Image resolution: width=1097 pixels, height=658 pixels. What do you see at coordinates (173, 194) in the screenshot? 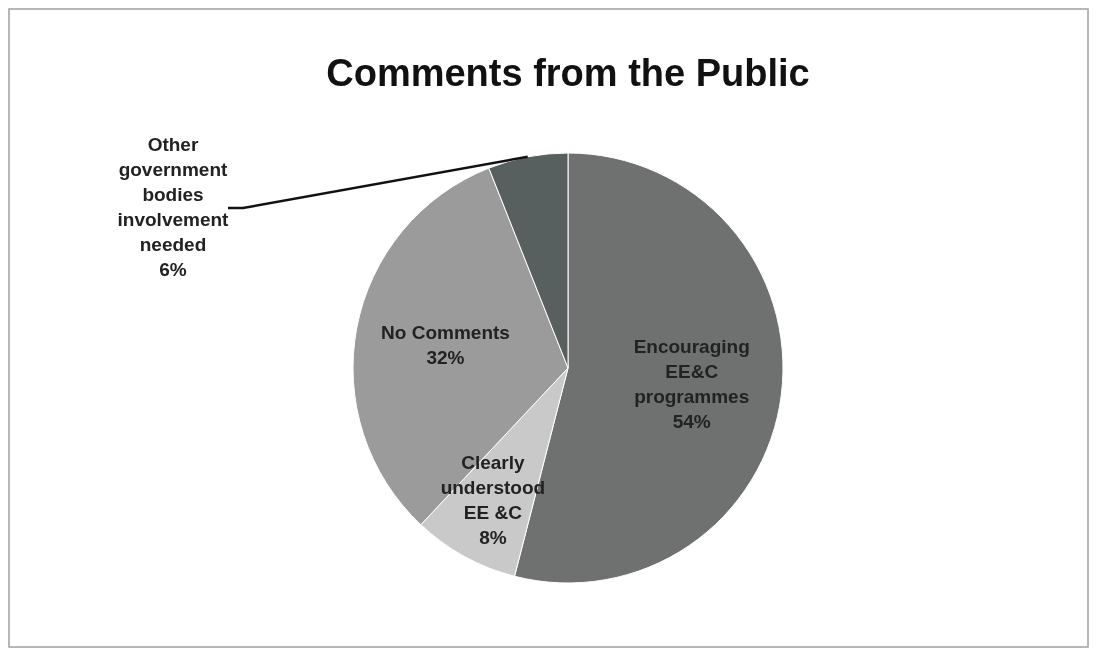
I see `slice-label: Other government bodies involvement needed` at bounding box center [173, 194].